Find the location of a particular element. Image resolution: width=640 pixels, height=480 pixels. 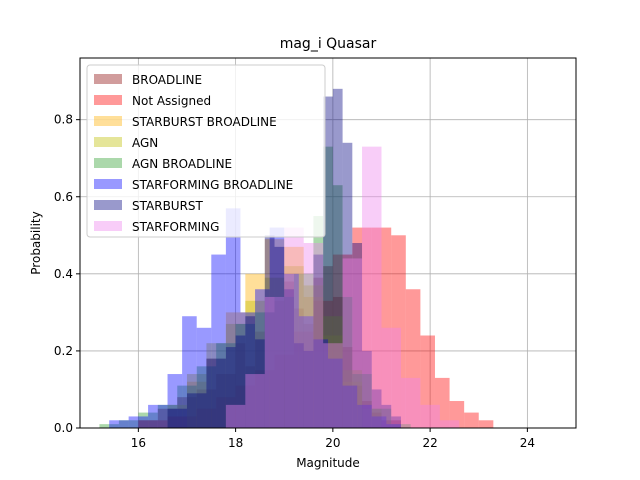

legend-label-2: STARBURST BROADLINE is located at coordinates (204, 122).